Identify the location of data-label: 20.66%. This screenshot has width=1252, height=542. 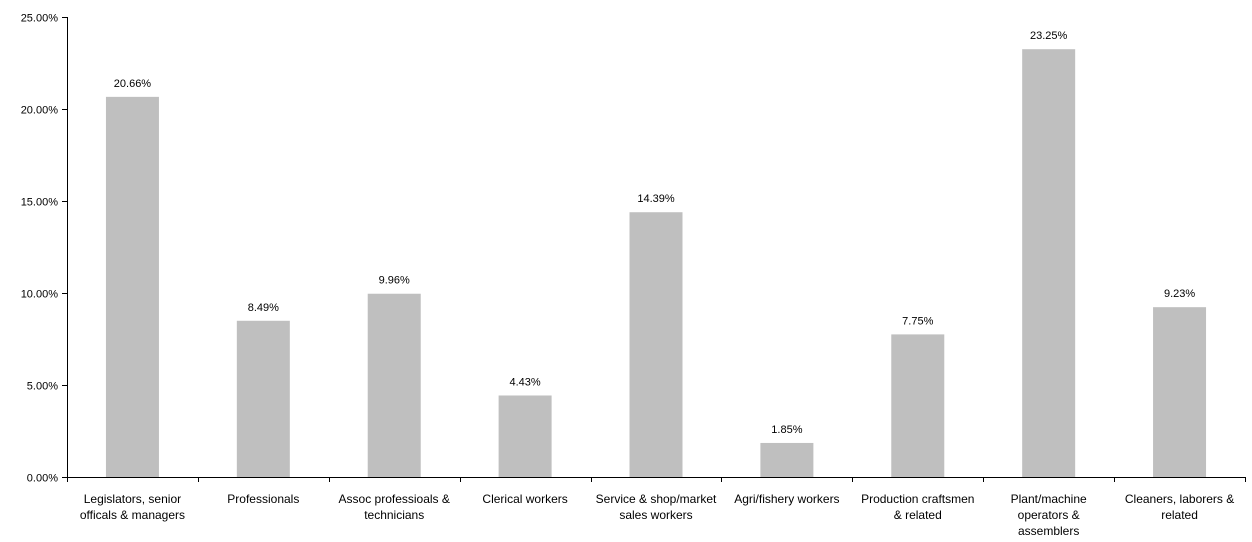
(133, 84).